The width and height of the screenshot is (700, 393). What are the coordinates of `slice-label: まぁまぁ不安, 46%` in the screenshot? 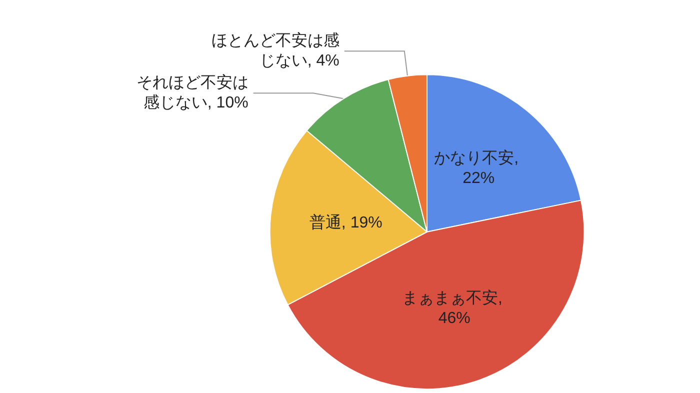 It's located at (454, 308).